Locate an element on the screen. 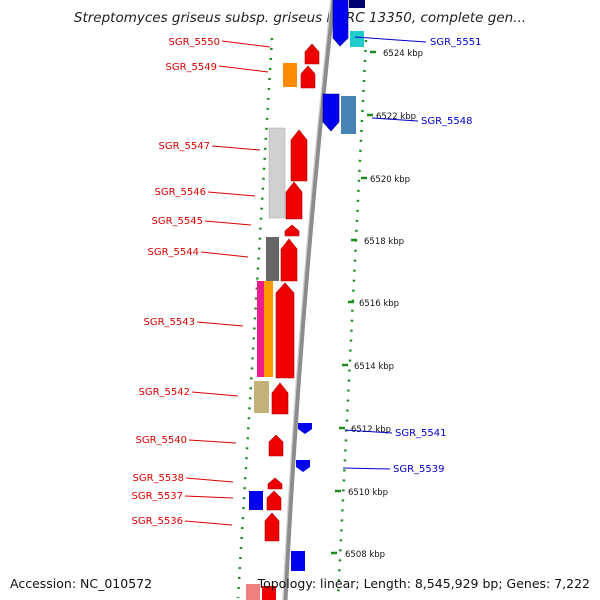 The height and width of the screenshot is (600, 600). scale-label: 6520 kbp is located at coordinates (390, 180).